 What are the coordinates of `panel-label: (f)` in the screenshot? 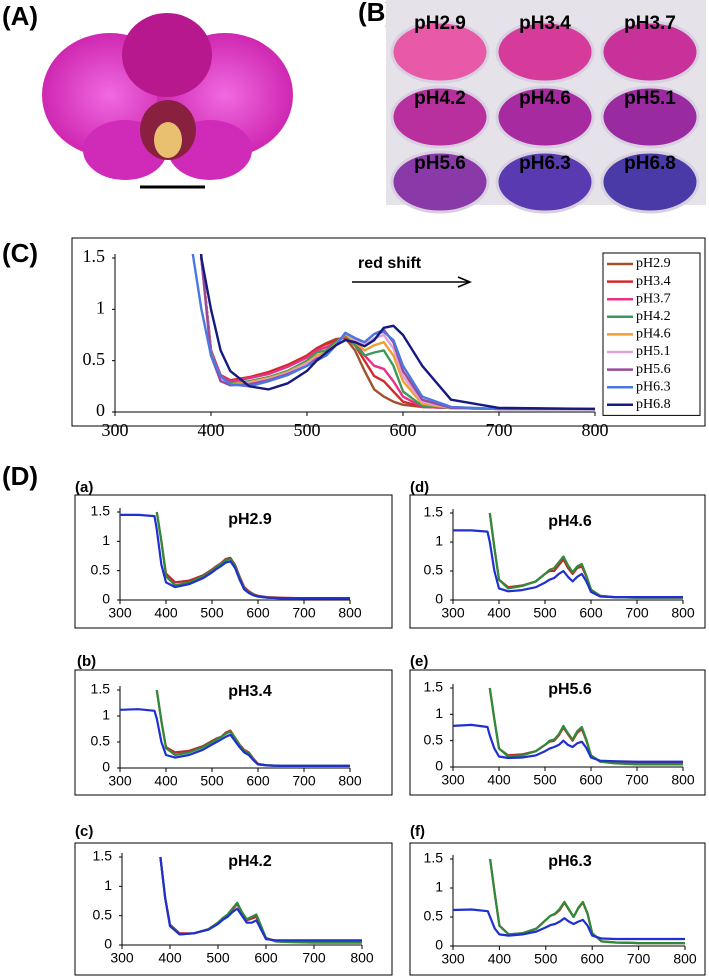 It's located at (417, 831).